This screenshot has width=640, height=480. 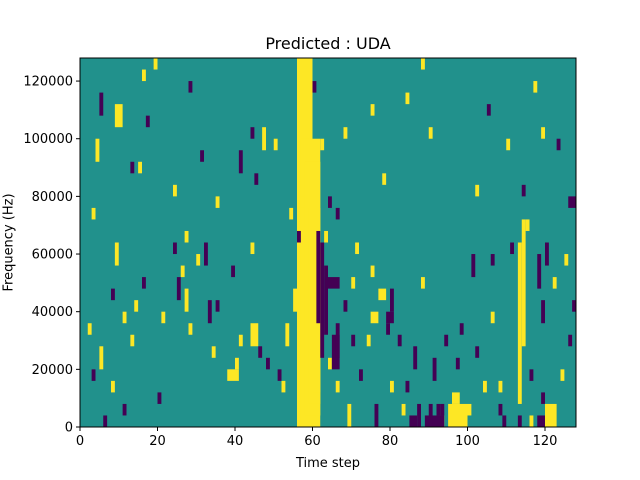 What do you see at coordinates (69, 428) in the screenshot?
I see `y-tick-label: 0` at bounding box center [69, 428].